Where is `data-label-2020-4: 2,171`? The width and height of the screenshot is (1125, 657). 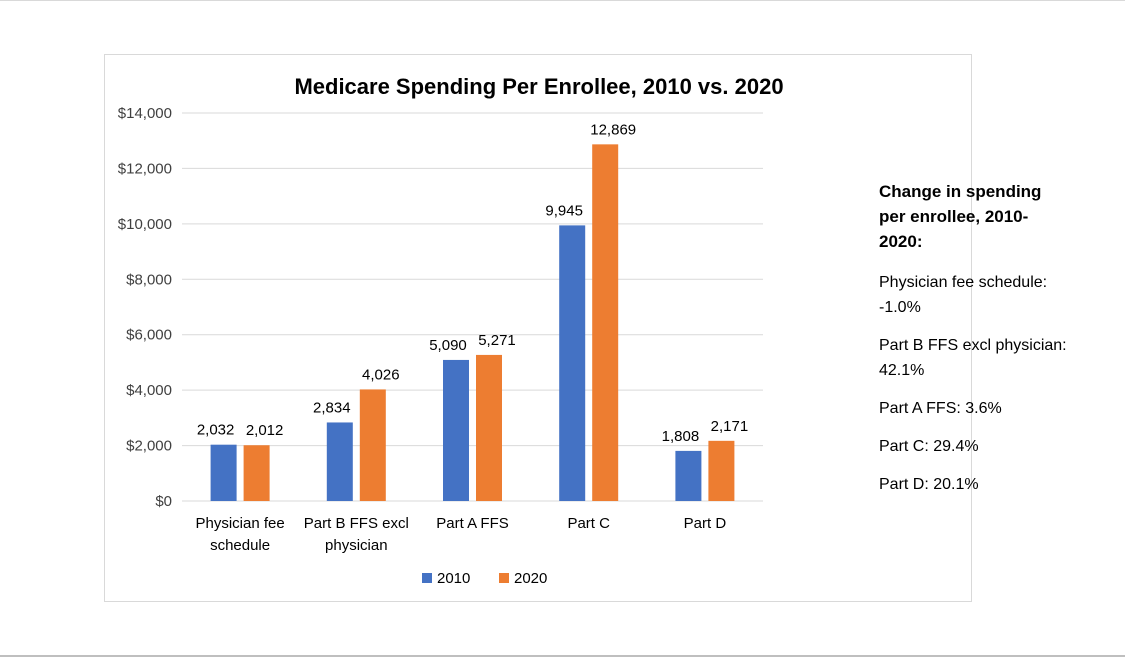 data-label-2020-4: 2,171 is located at coordinates (730, 426).